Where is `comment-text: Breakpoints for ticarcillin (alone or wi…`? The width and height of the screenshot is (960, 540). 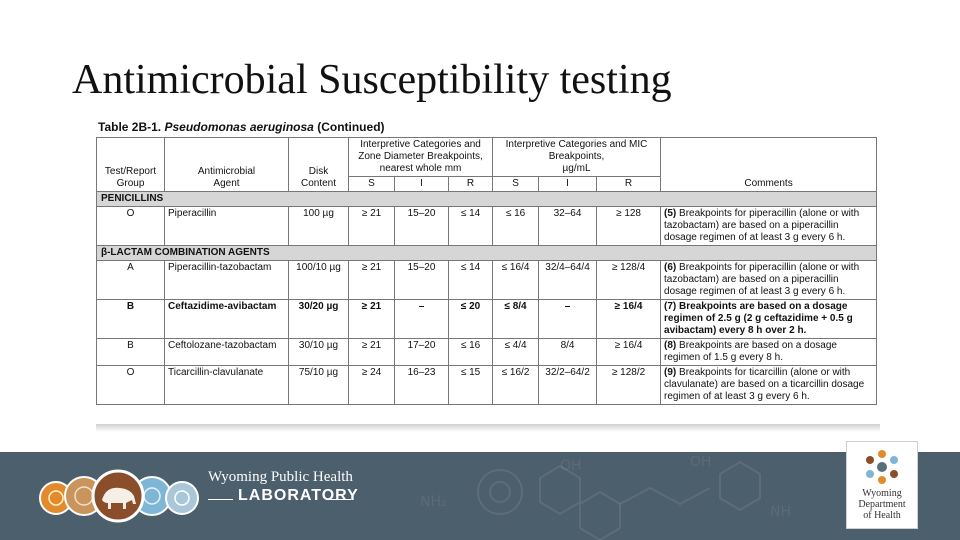 comment-text: Breakpoints for ticarcillin (alone or wi… is located at coordinates (764, 384).